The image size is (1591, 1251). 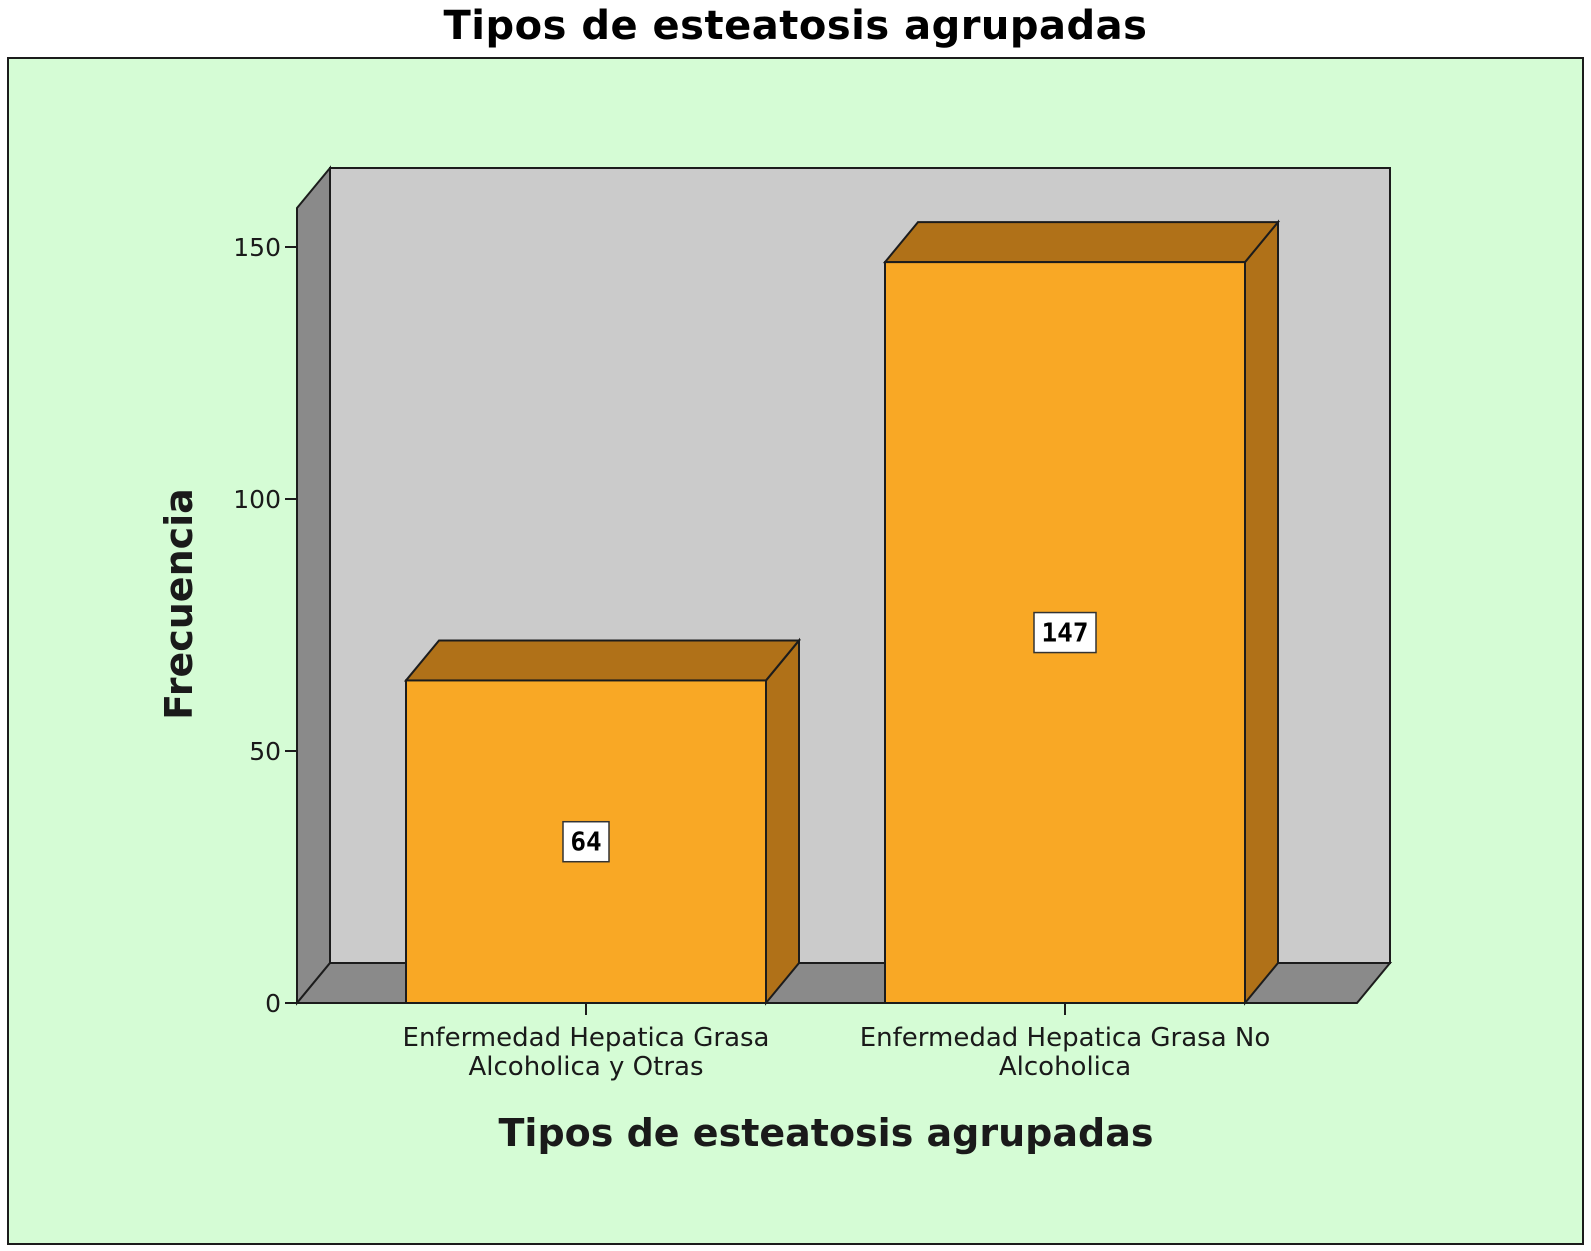 What do you see at coordinates (179, 604) in the screenshot?
I see `y-axis-title: Frecuencia` at bounding box center [179, 604].